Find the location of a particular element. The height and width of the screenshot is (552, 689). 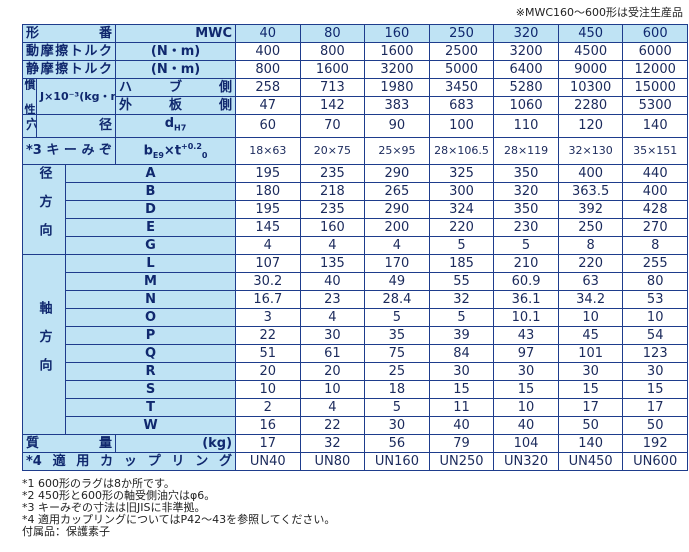

value-cell: 300 is located at coordinates (461, 191).